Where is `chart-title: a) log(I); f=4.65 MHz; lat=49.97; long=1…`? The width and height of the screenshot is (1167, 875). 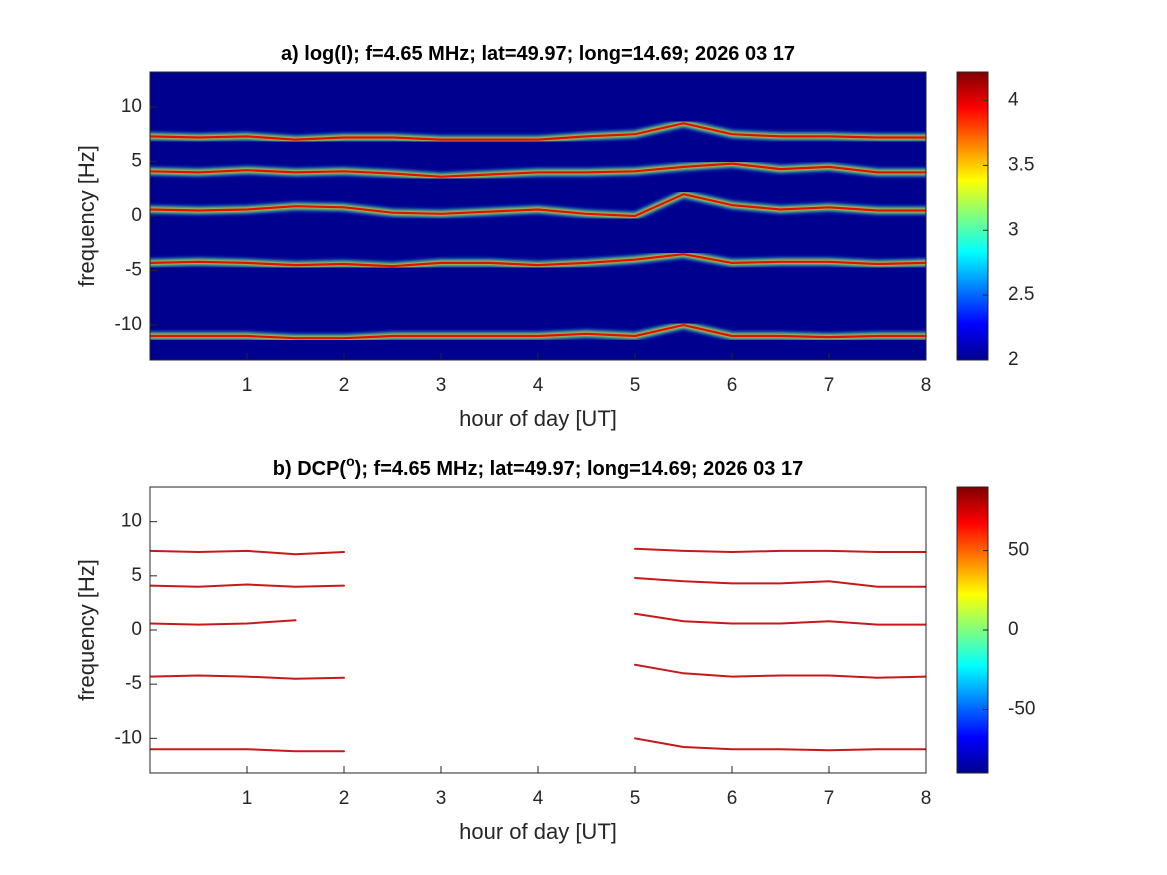 chart-title: a) log(I); f=4.65 MHz; lat=49.97; long=1… is located at coordinates (538, 54).